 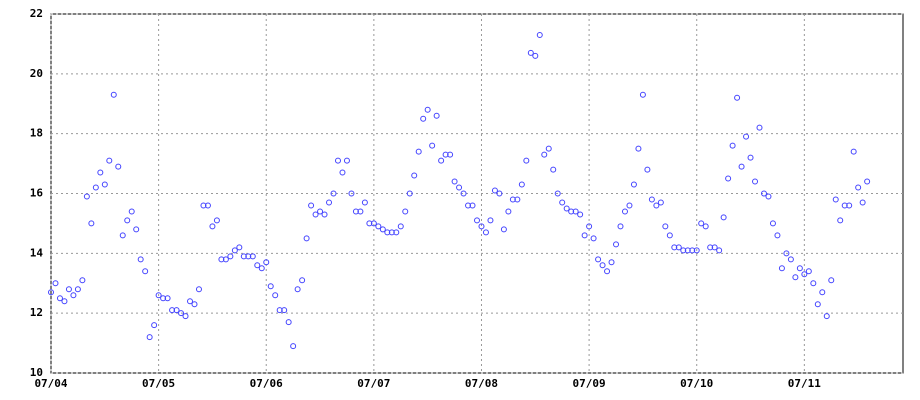 What do you see at coordinates (36, 133) in the screenshot?
I see `y-tick-label: 18` at bounding box center [36, 133].